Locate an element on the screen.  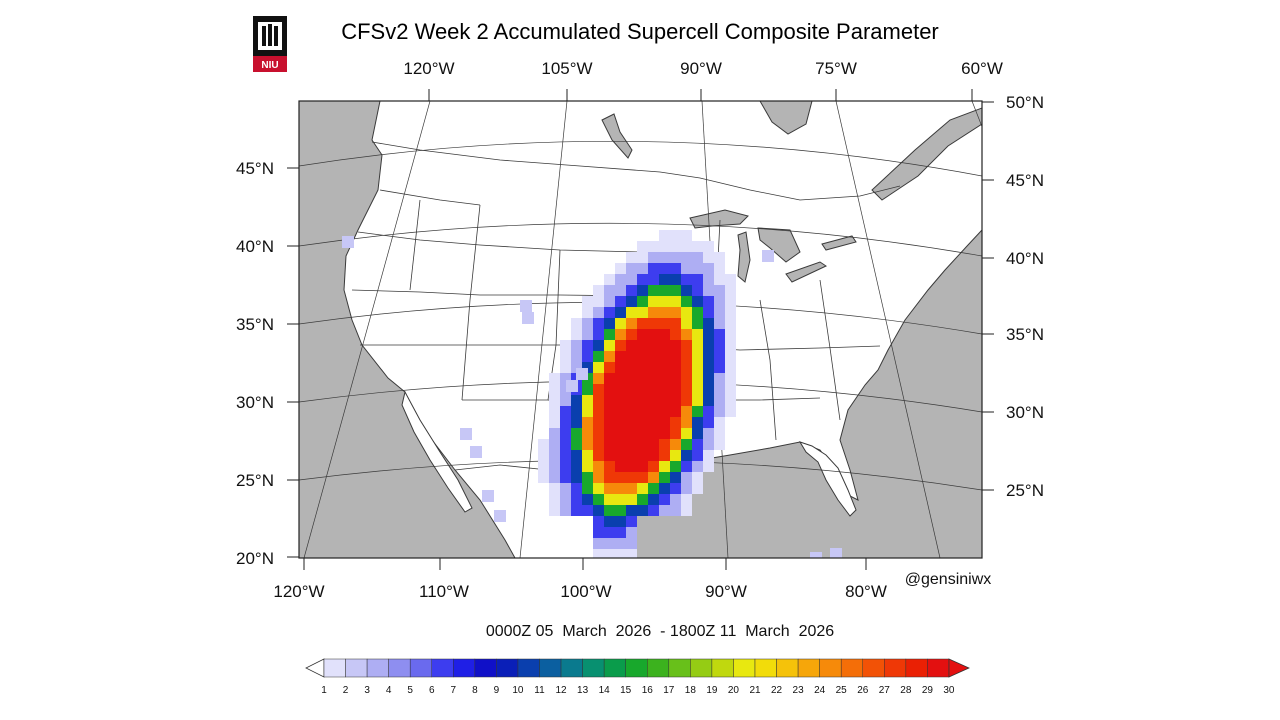
colorbar-label: 30 is located at coordinates (949, 690).